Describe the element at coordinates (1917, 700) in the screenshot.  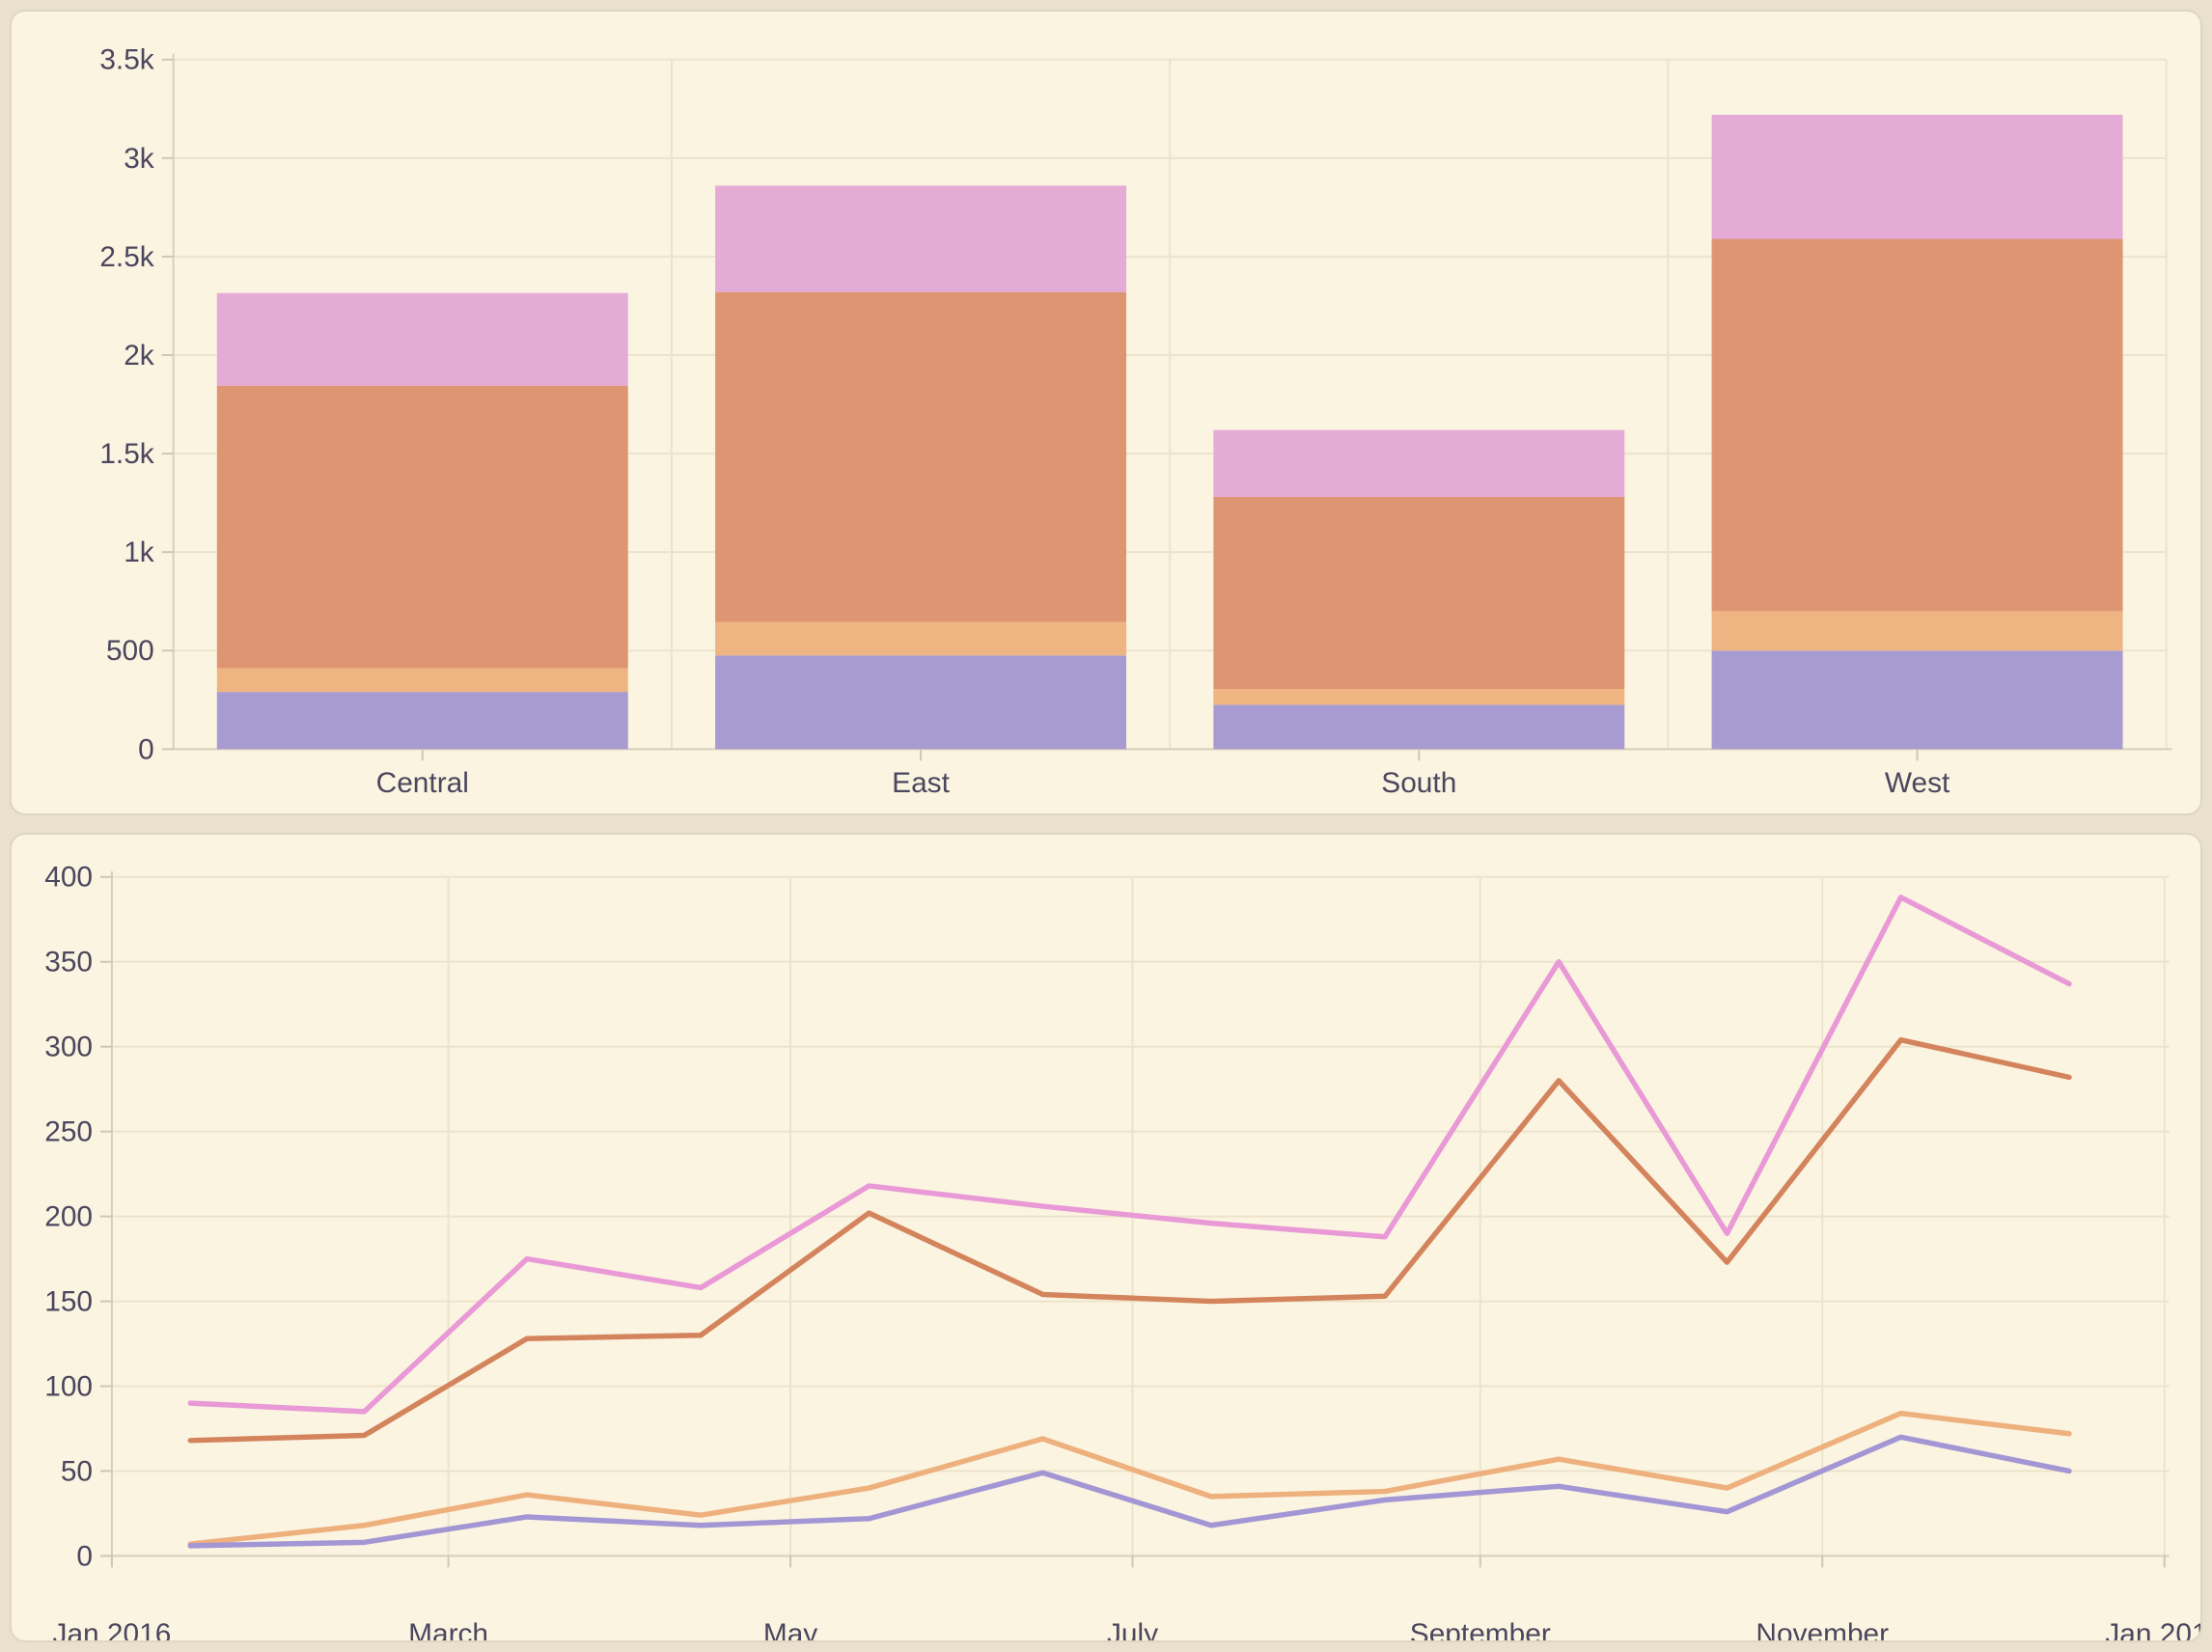
I see `bar-segment-purple-segment-west` at that location.